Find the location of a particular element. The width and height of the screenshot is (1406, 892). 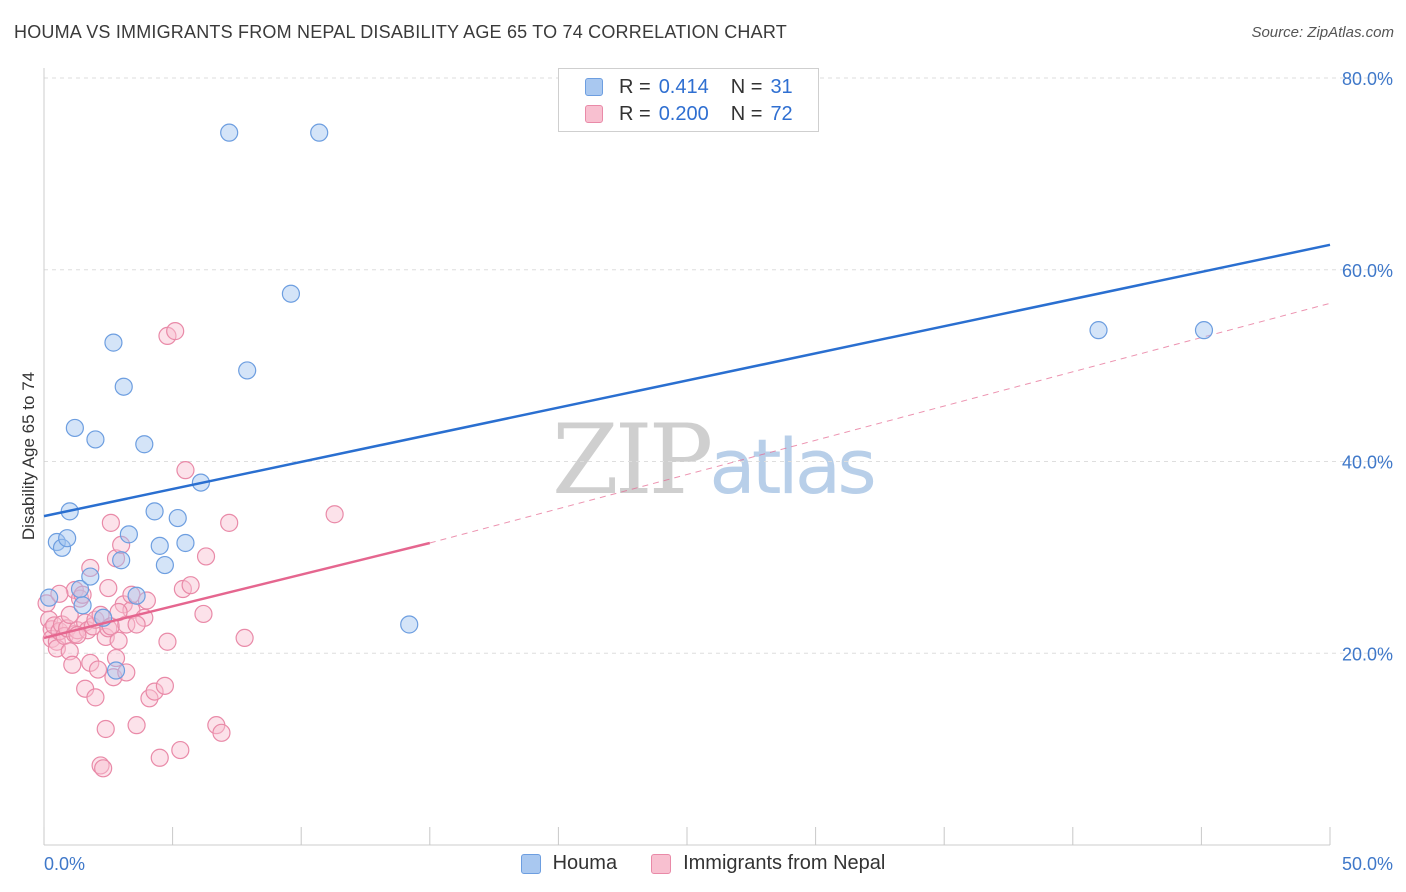

y-tick-label: 60.0% is located at coordinates (1367, 271).